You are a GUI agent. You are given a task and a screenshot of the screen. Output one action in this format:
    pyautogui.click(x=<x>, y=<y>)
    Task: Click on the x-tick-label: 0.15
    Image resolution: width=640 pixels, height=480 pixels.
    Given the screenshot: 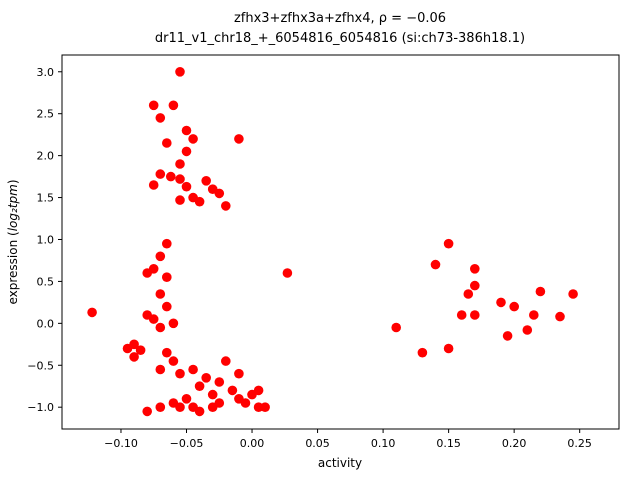 What is the action you would take?
    pyautogui.click(x=448, y=443)
    